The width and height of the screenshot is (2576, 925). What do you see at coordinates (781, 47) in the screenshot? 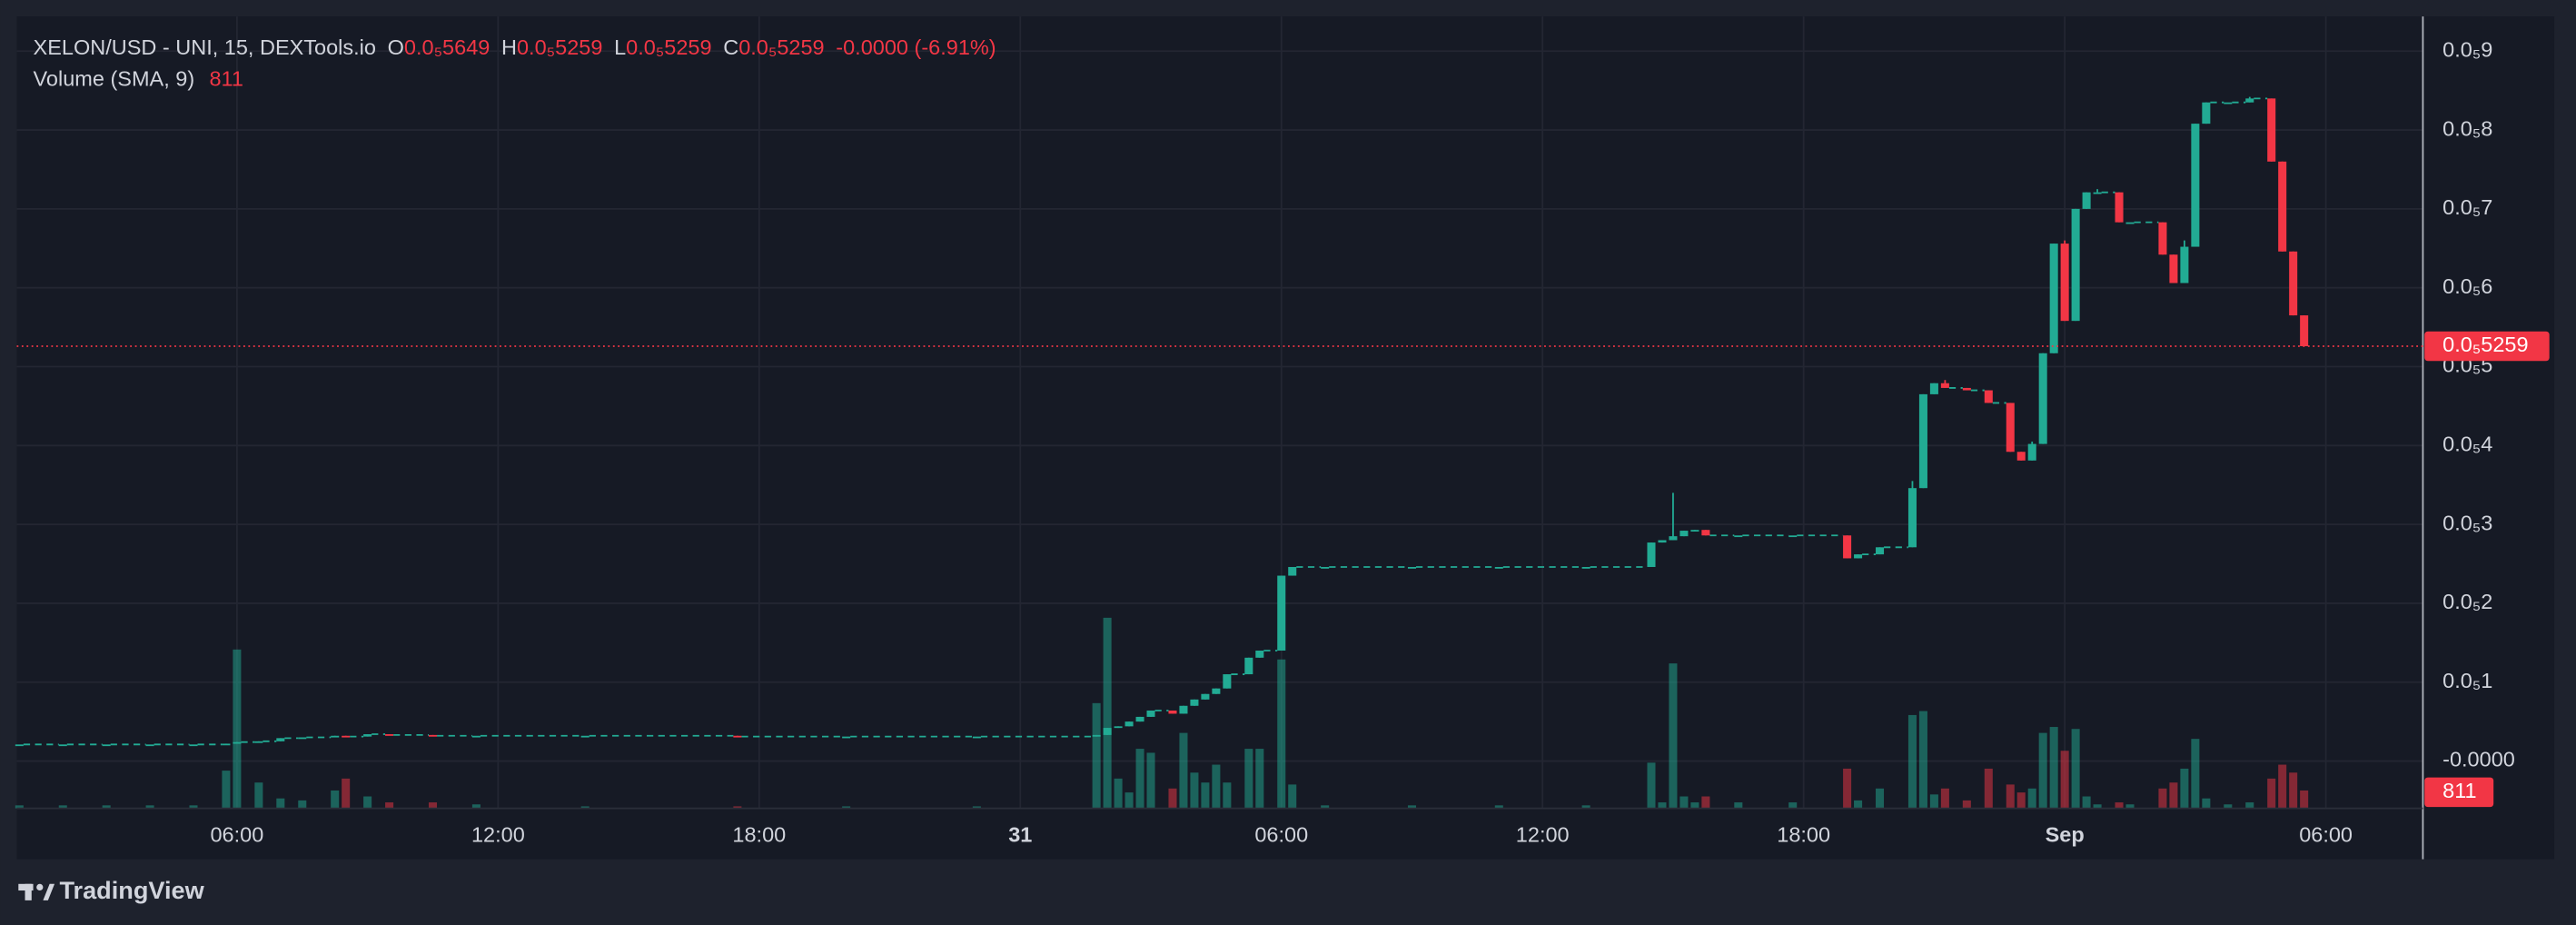
I see `ohlc-value: 0.0₅5259` at bounding box center [781, 47].